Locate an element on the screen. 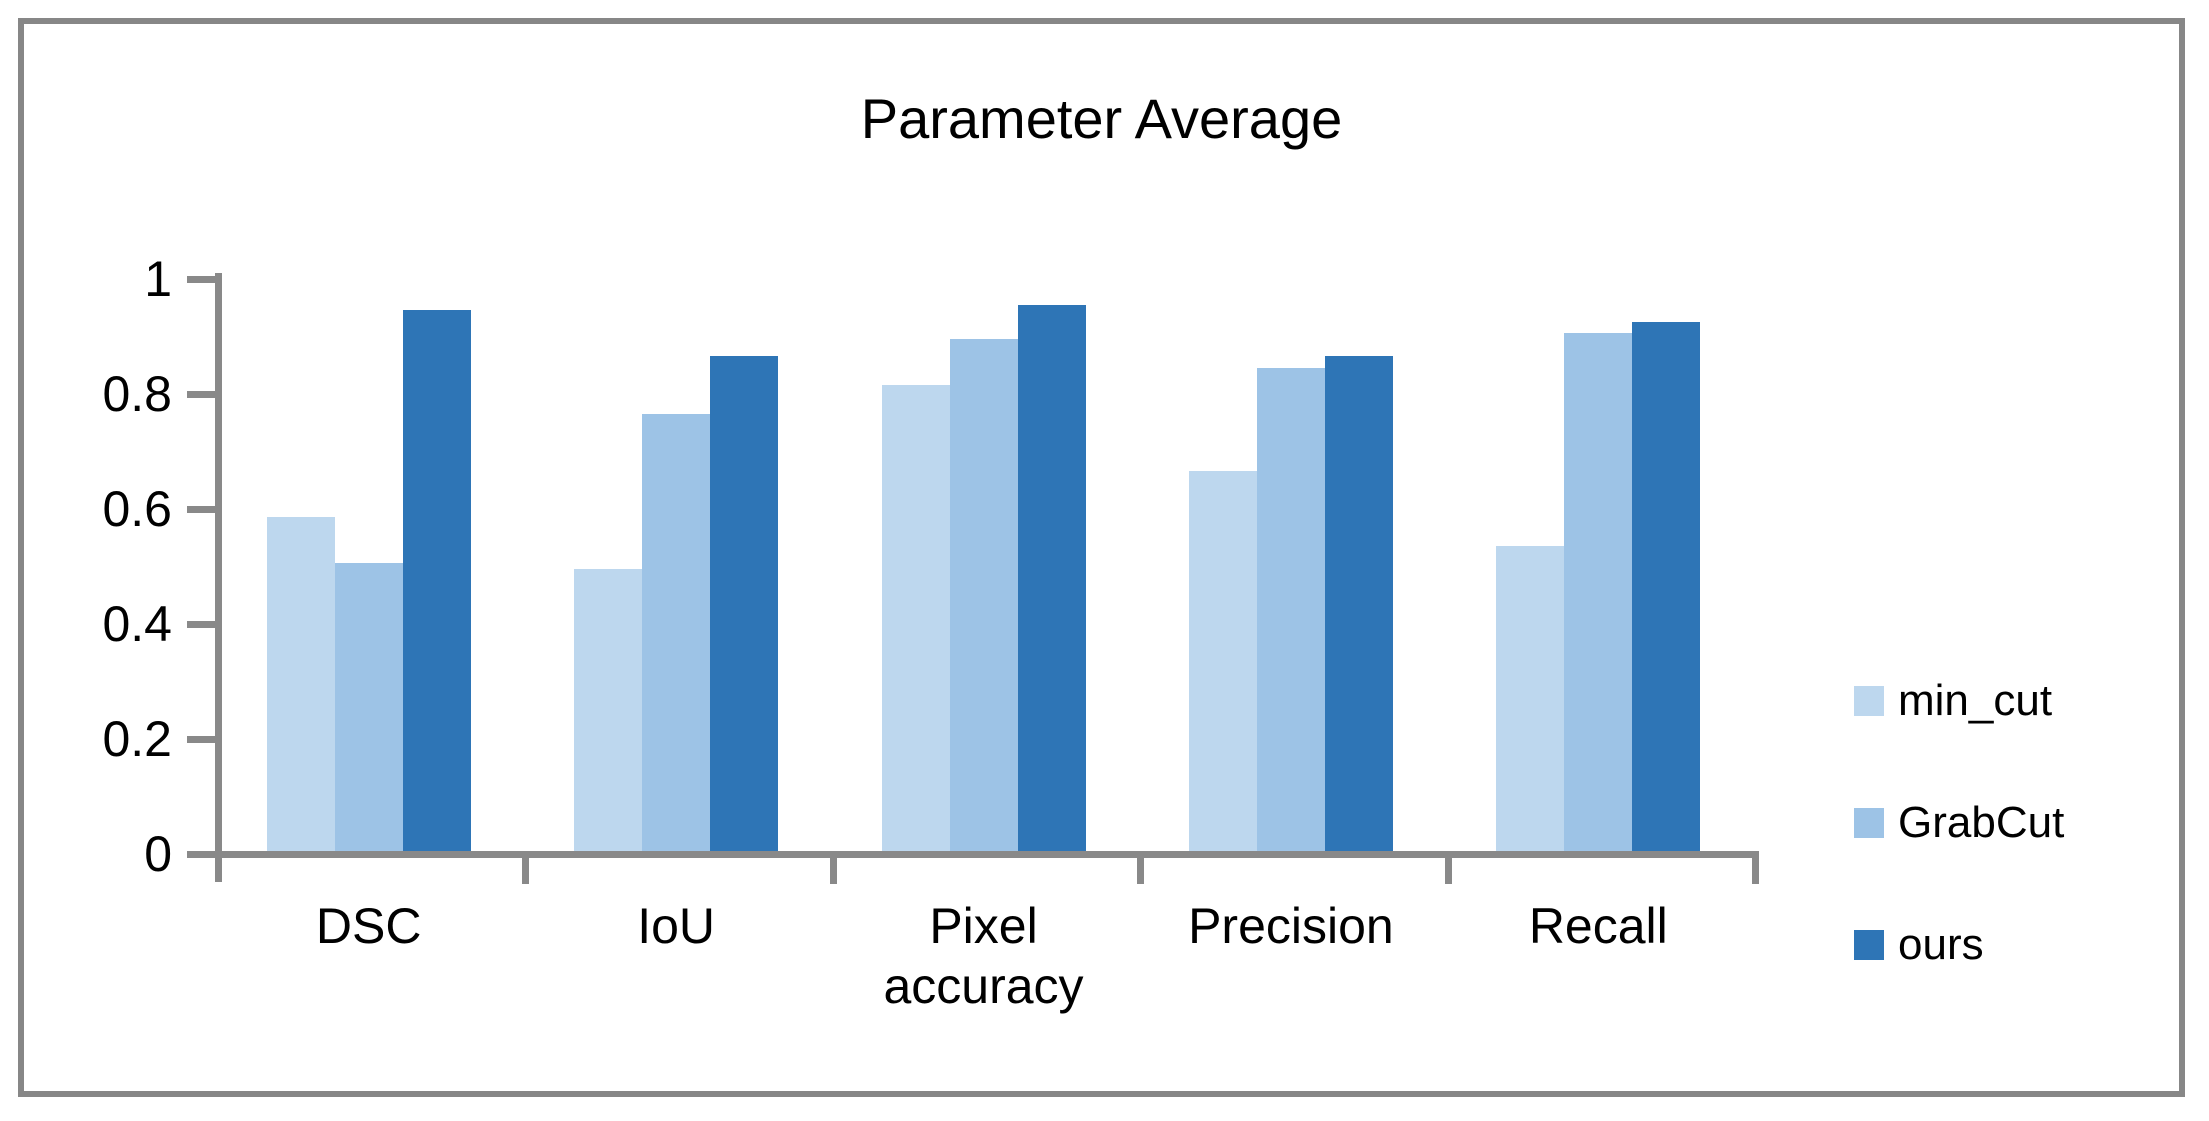  x-axis-label: Recall is located at coordinates (1598, 926).